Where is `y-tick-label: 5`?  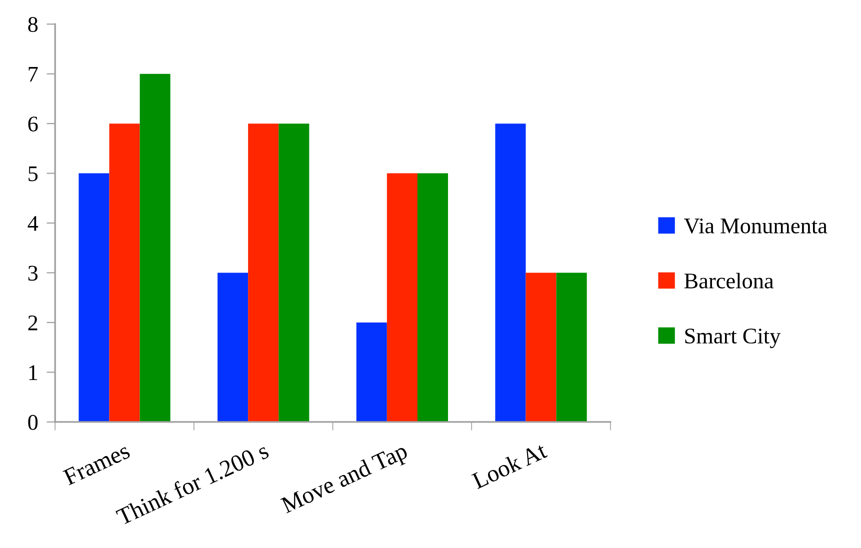
y-tick-label: 5 is located at coordinates (33, 174).